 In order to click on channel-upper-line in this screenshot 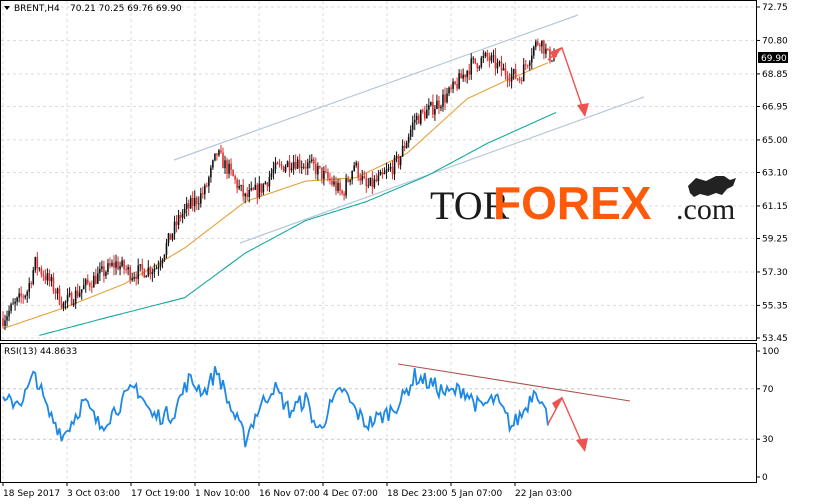, I will do `click(376, 87)`.